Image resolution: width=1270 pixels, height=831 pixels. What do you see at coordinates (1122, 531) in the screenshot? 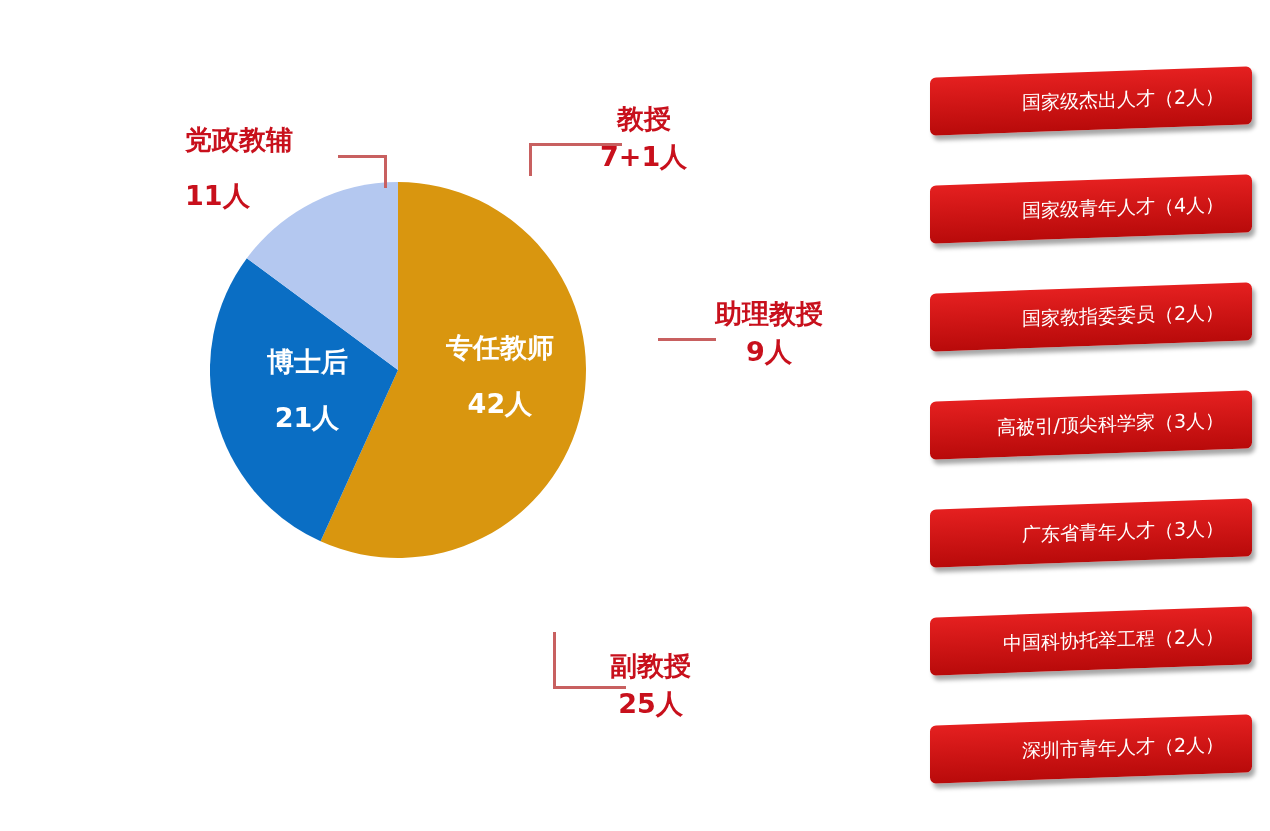
I see `text: 广东省青年人才（3人）` at bounding box center [1122, 531].